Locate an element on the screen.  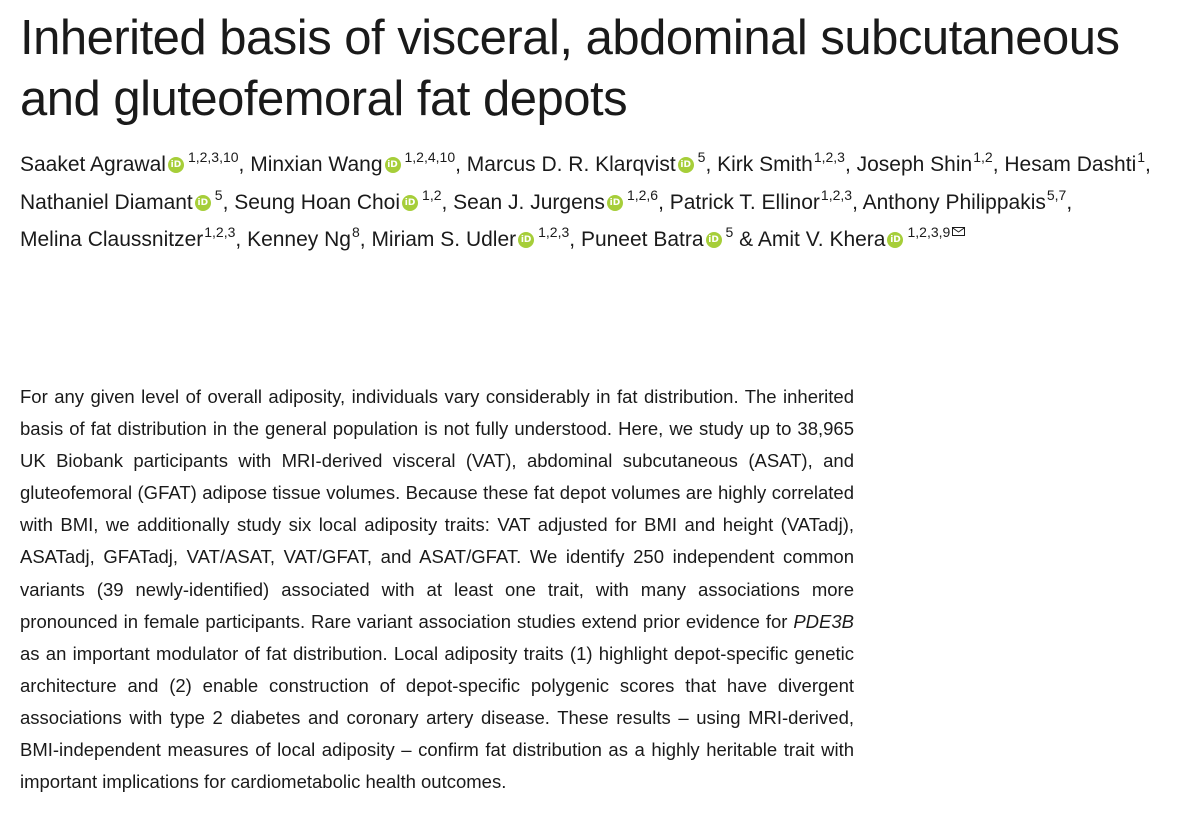
author-name: Melina Claussnitzer is located at coordinates (112, 239).